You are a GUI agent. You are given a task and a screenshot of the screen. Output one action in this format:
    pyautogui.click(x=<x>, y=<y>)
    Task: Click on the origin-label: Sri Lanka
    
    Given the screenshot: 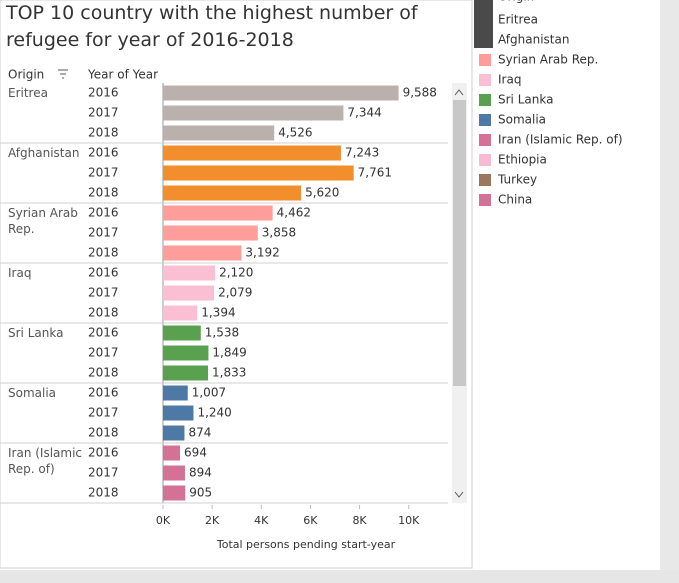 What is the action you would take?
    pyautogui.click(x=36, y=333)
    